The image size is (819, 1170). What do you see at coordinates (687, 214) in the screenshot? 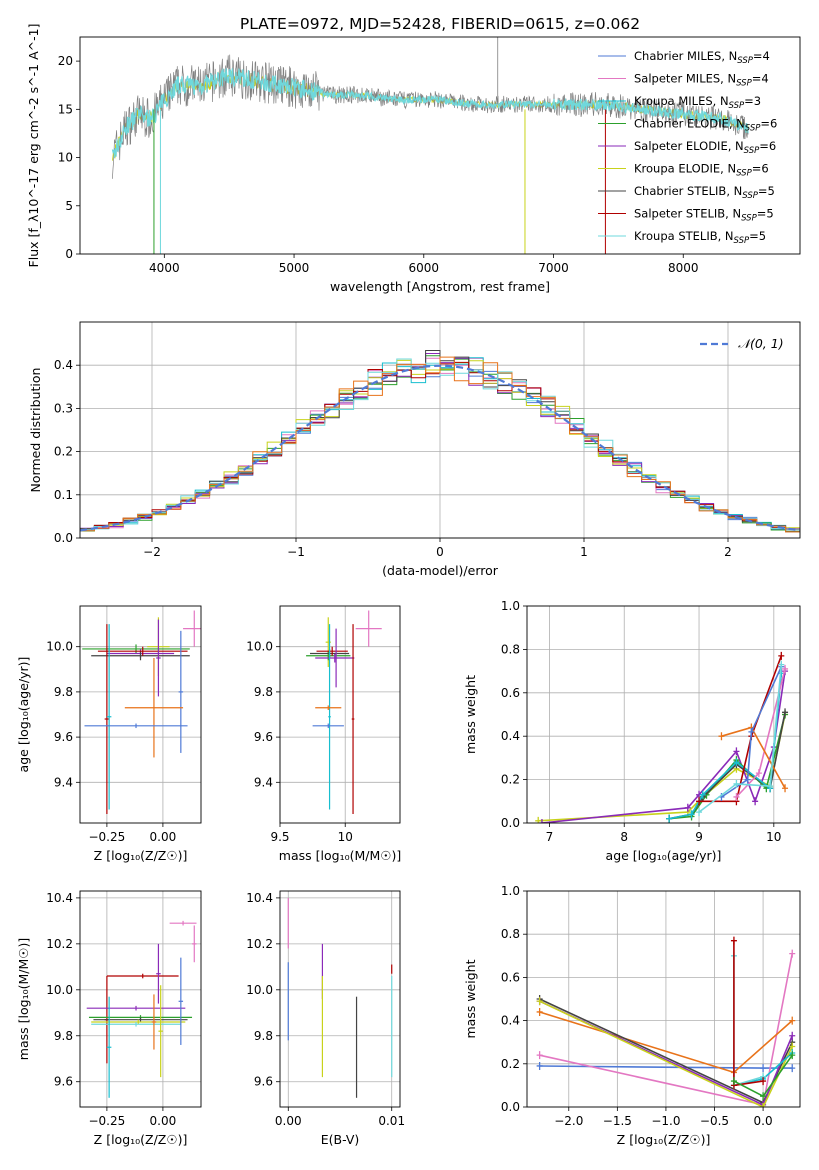
I see `legend-label-text: Salpeter STELIB, N` at bounding box center [687, 214].